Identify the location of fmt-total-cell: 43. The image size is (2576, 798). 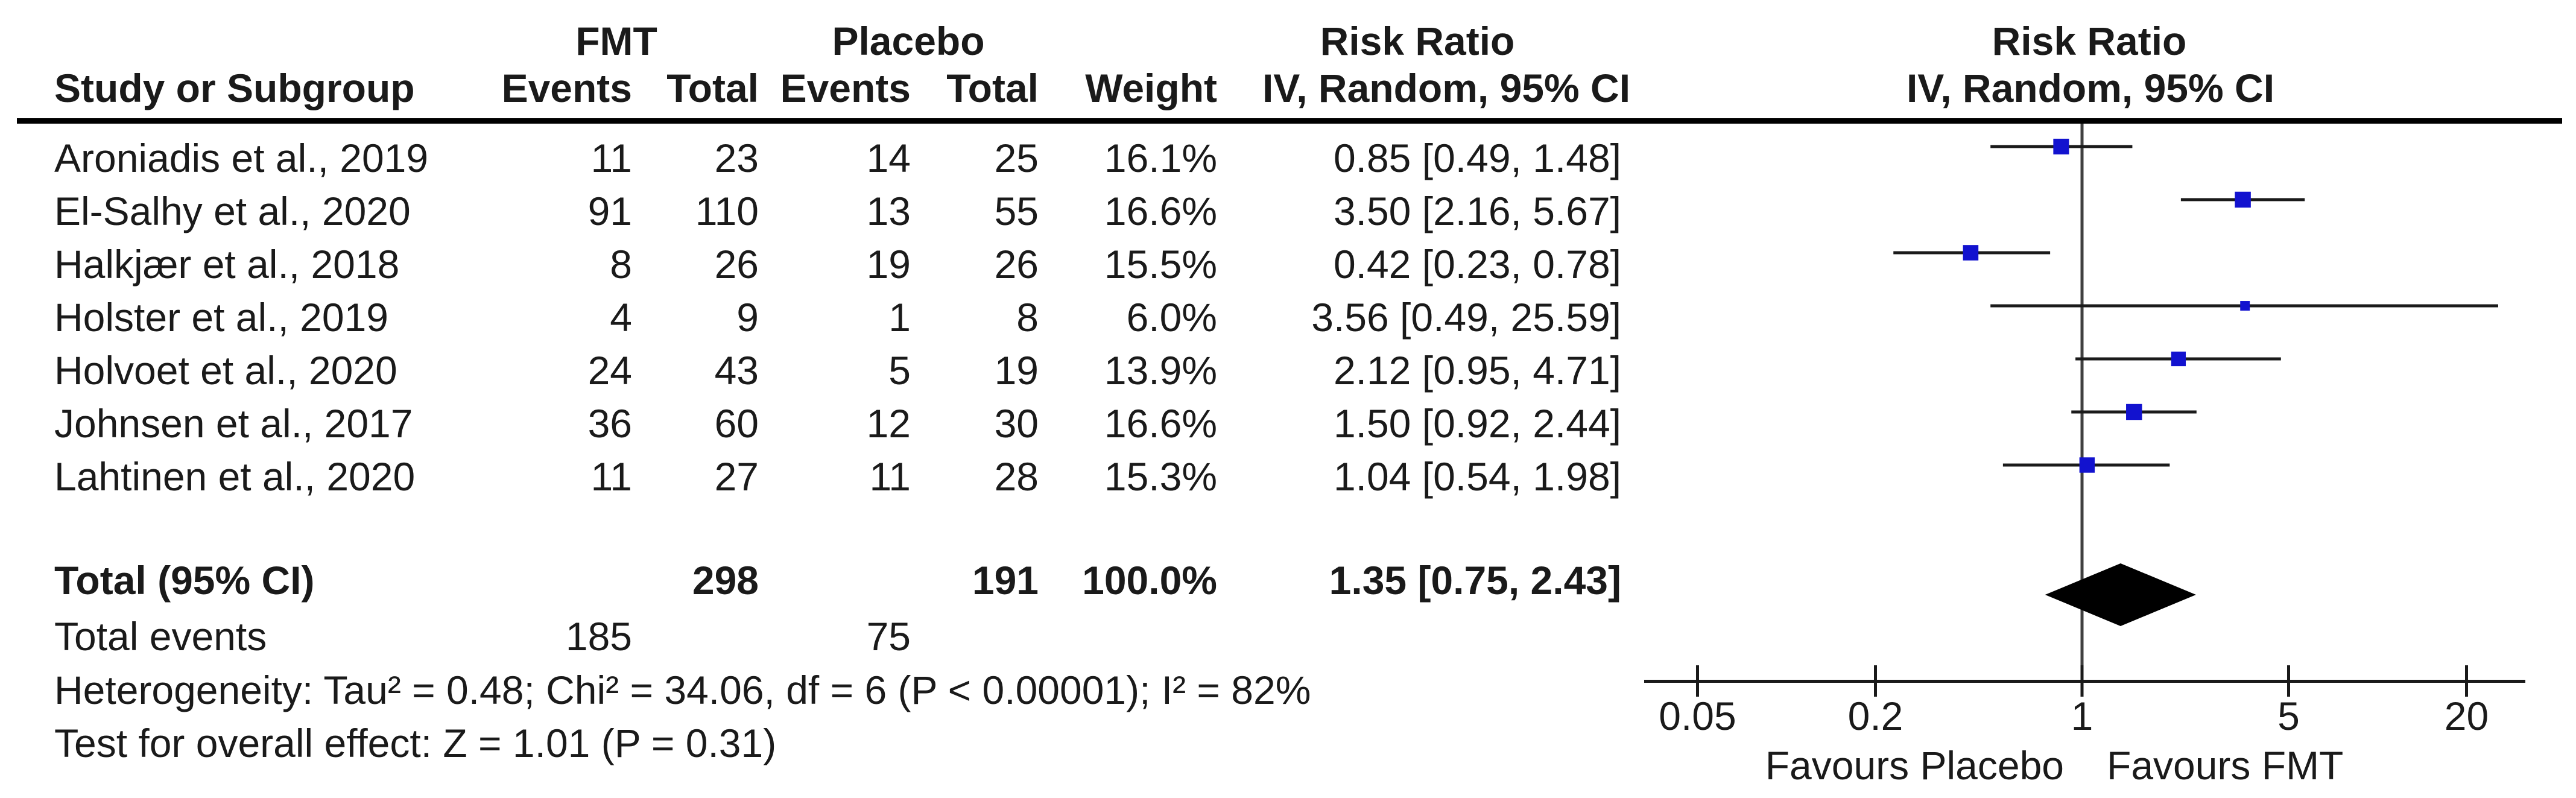
(736, 370).